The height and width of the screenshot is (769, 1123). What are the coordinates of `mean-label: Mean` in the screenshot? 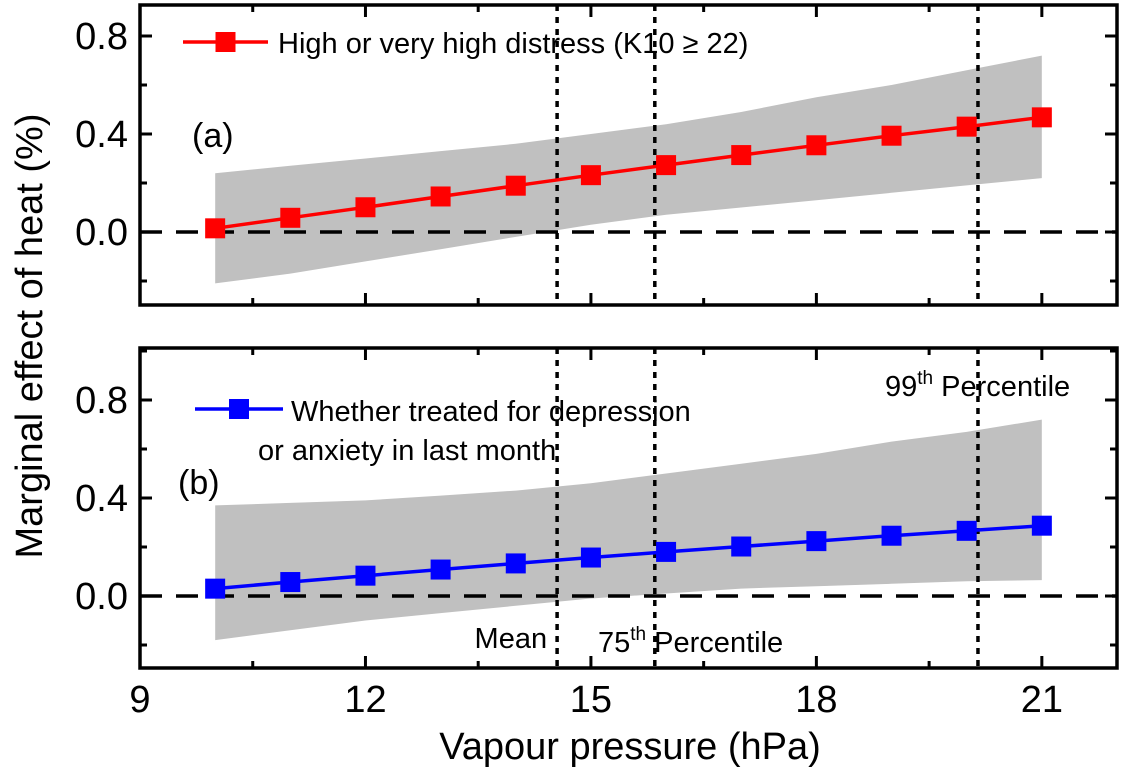 It's located at (511, 639).